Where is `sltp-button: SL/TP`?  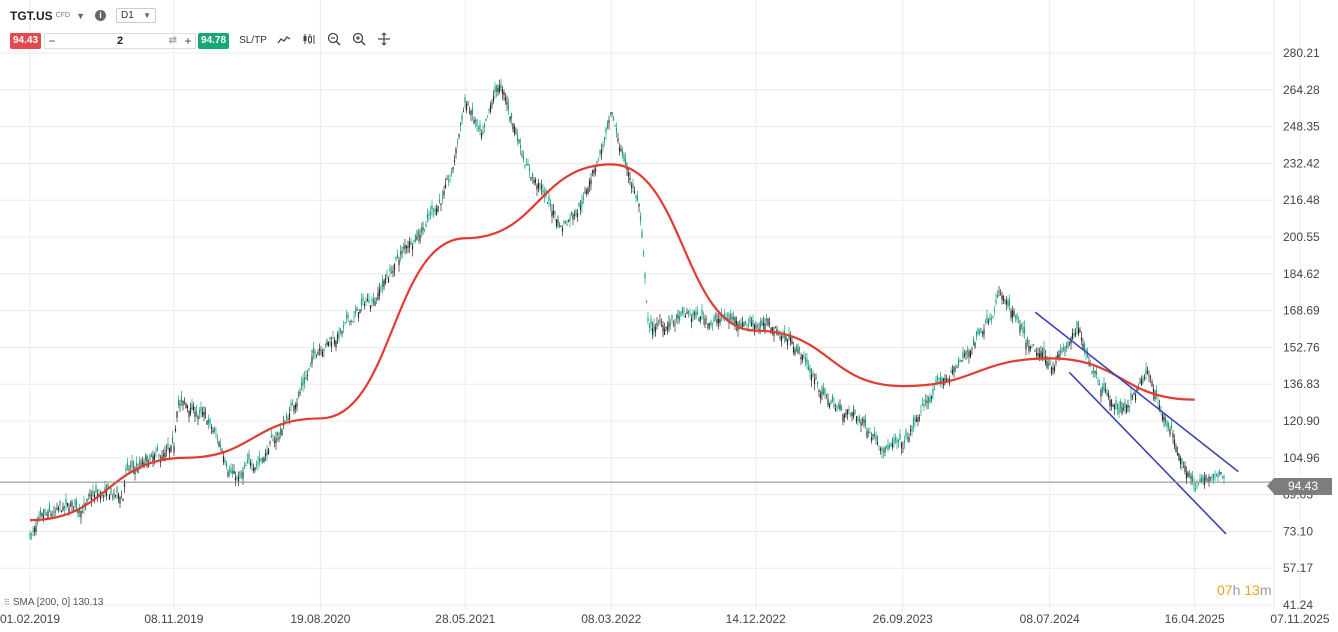 sltp-button: SL/TP is located at coordinates (253, 40).